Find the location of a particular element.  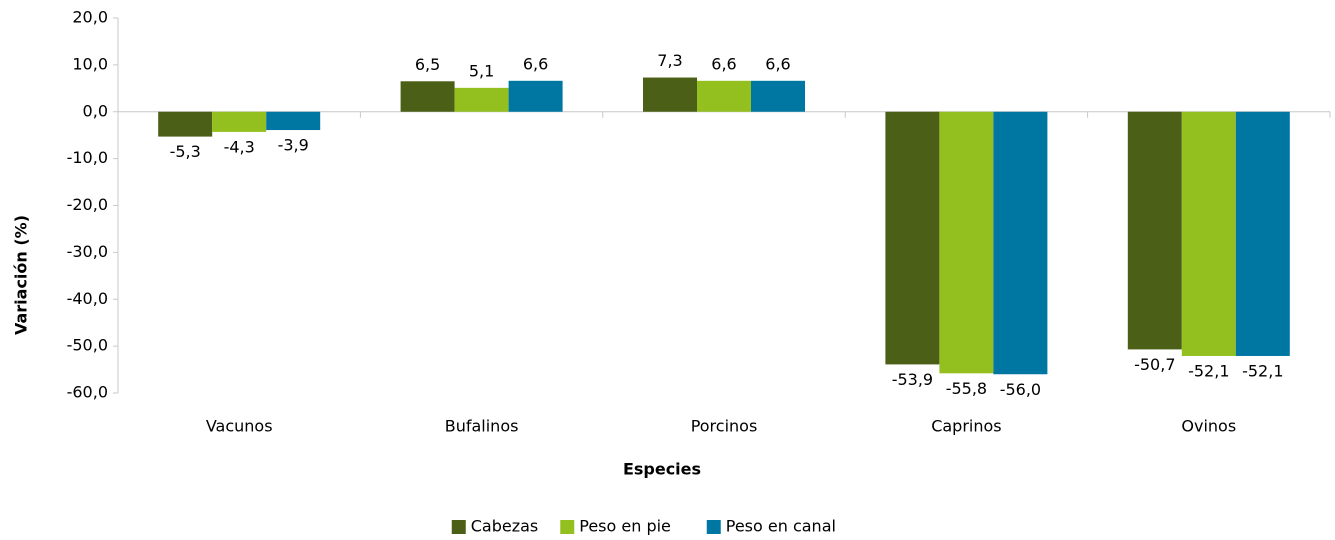

legend-label: Peso en pie is located at coordinates (625, 526).